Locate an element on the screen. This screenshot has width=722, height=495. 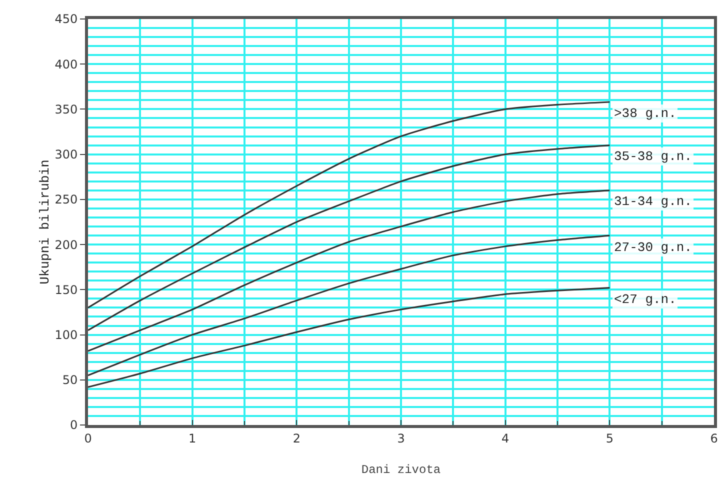
x-tick-label: 1 is located at coordinates (192, 438).